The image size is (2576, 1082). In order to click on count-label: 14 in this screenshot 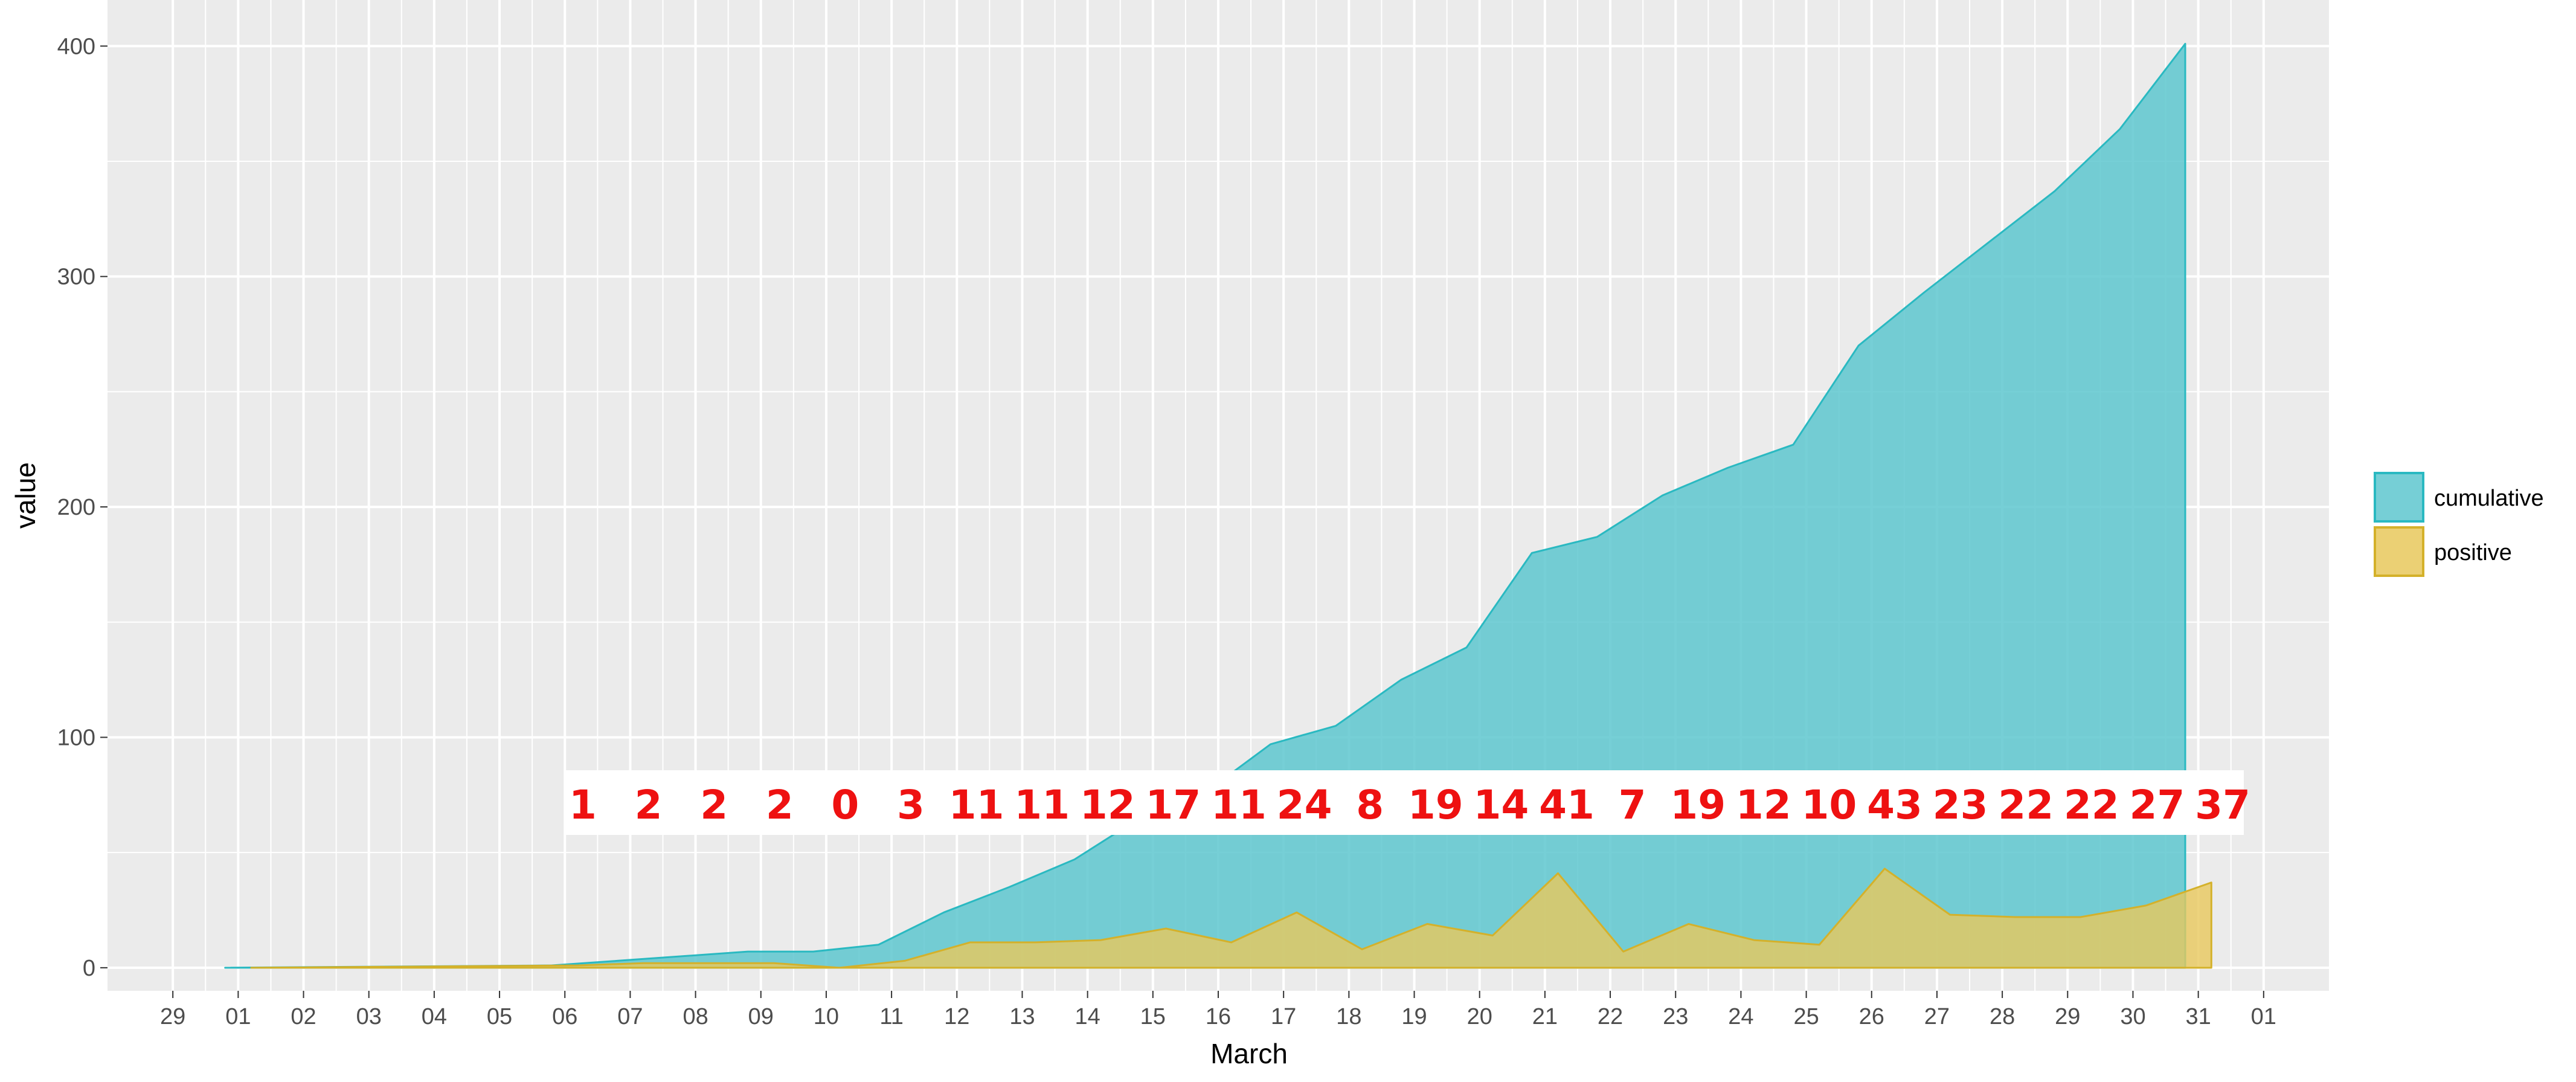, I will do `click(1501, 805)`.